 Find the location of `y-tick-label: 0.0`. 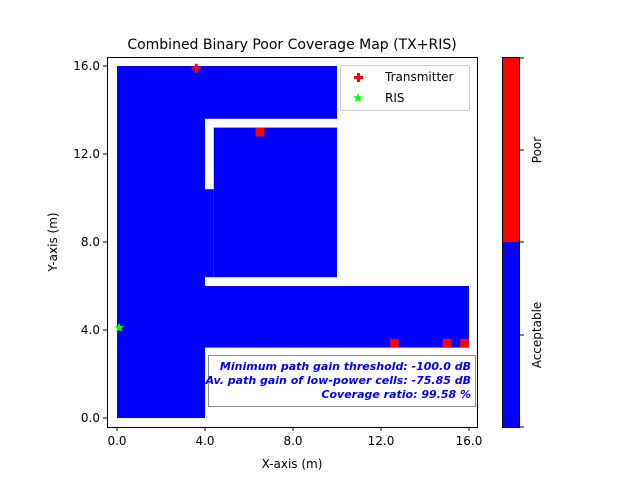

y-tick-label: 0.0 is located at coordinates (90, 418).